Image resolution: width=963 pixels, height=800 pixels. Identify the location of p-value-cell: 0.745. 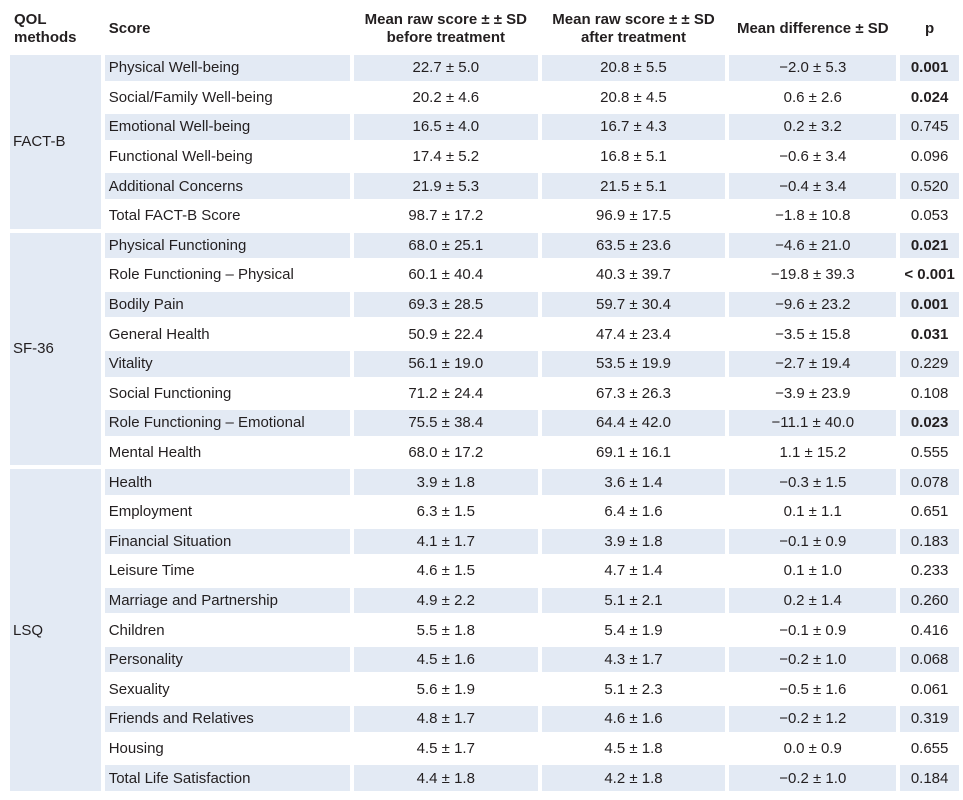
(929, 127).